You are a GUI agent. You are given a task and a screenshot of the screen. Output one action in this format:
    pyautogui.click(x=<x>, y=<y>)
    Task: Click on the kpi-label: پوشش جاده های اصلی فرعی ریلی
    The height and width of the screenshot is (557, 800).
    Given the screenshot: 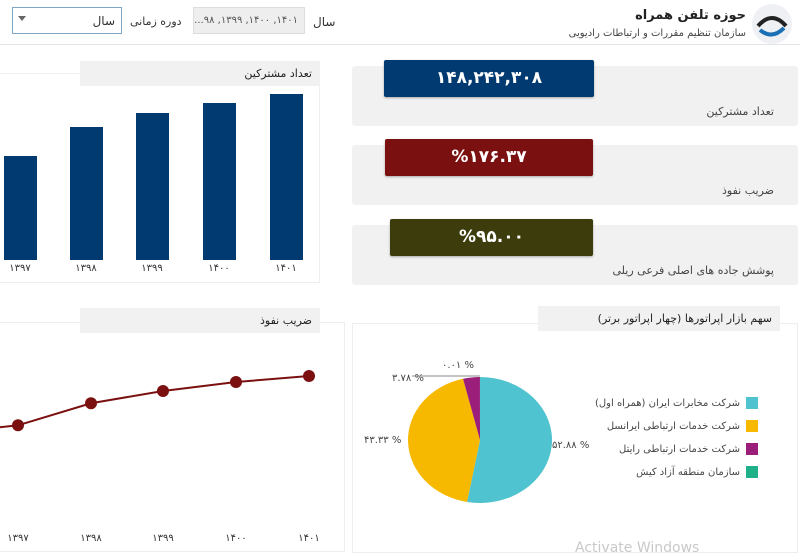 What is the action you would take?
    pyautogui.click(x=693, y=270)
    